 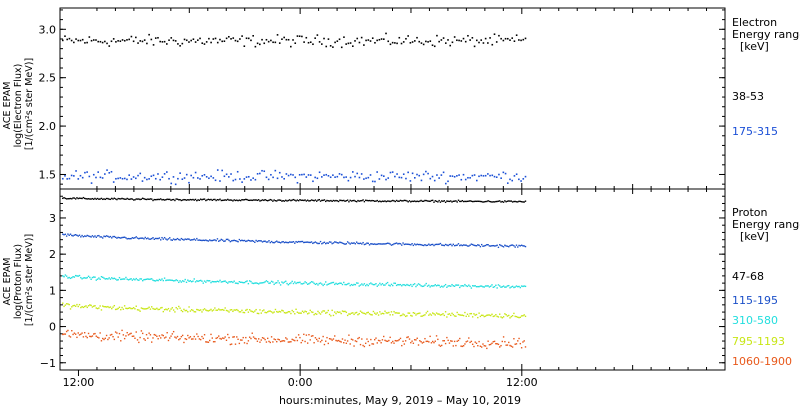 What do you see at coordinates (755, 300) in the screenshot?
I see `legend-entry-proton-115-195: 115-195` at bounding box center [755, 300].